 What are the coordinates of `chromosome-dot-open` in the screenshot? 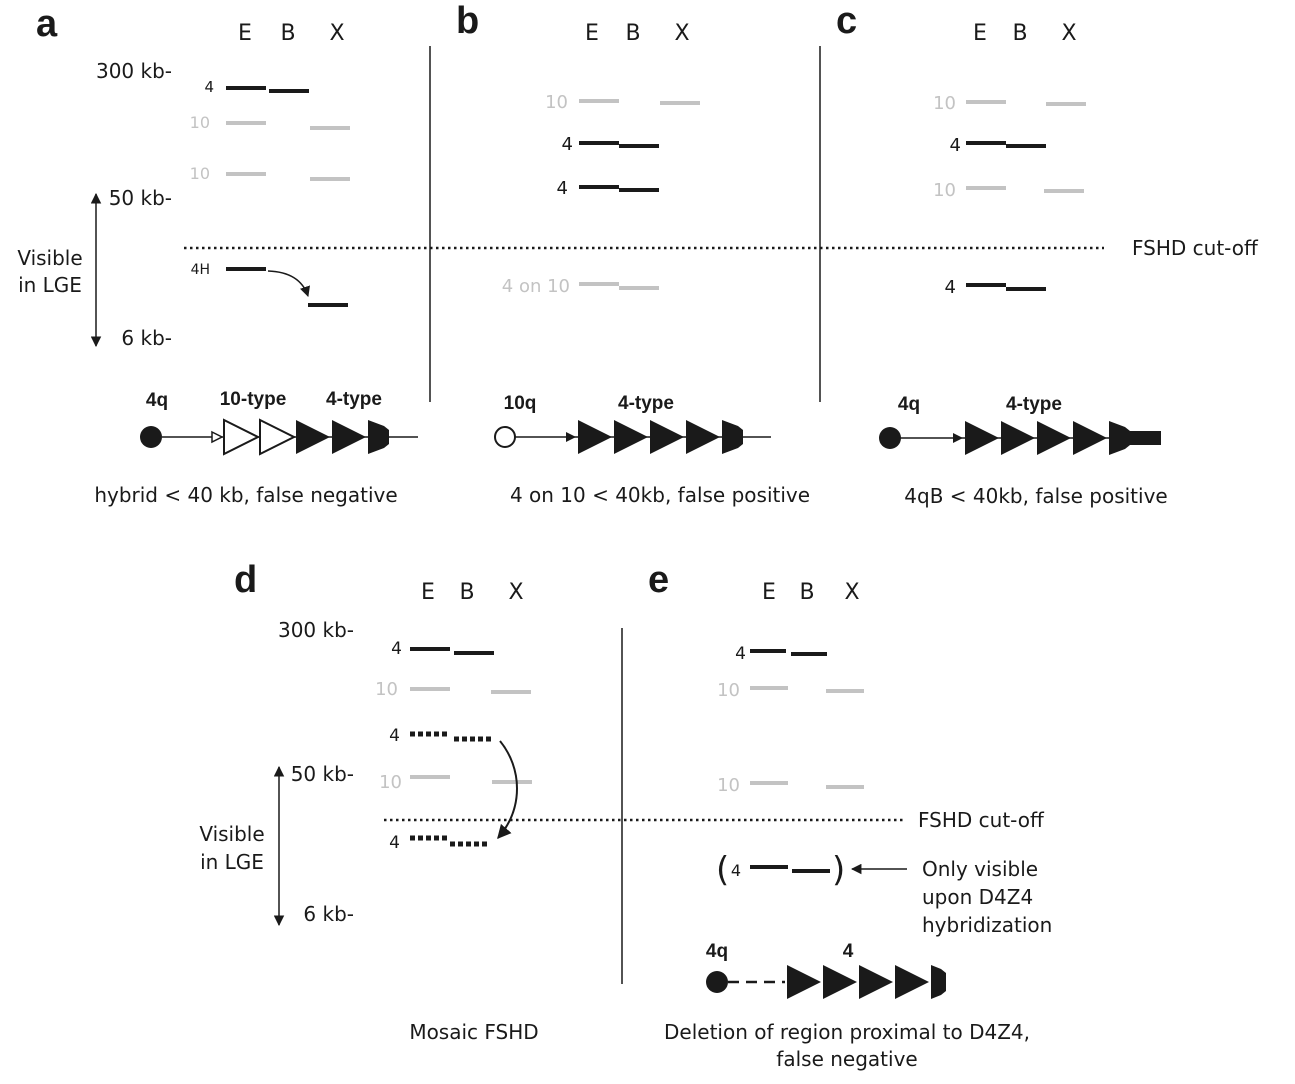 It's located at (505, 437).